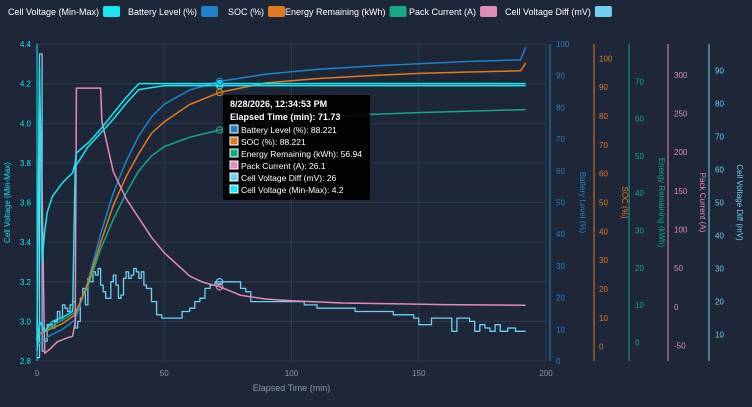  Describe the element at coordinates (702, 203) in the screenshot. I see `y-axis-title: Pack Current (A)` at that location.